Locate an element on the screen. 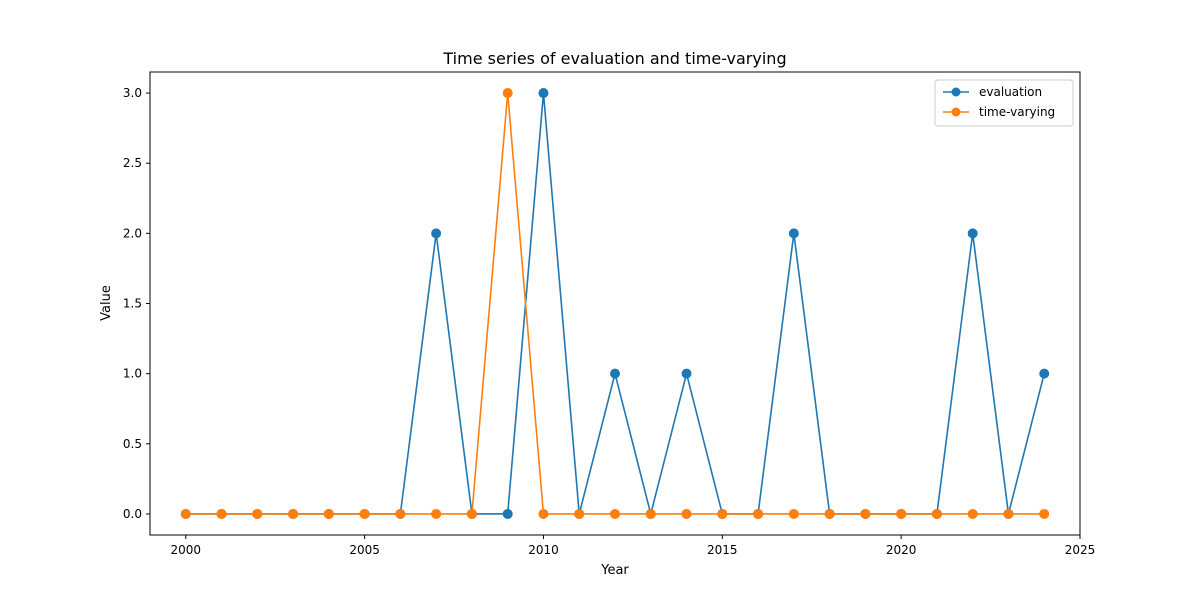  x-axis-label: Year is located at coordinates (614, 570).